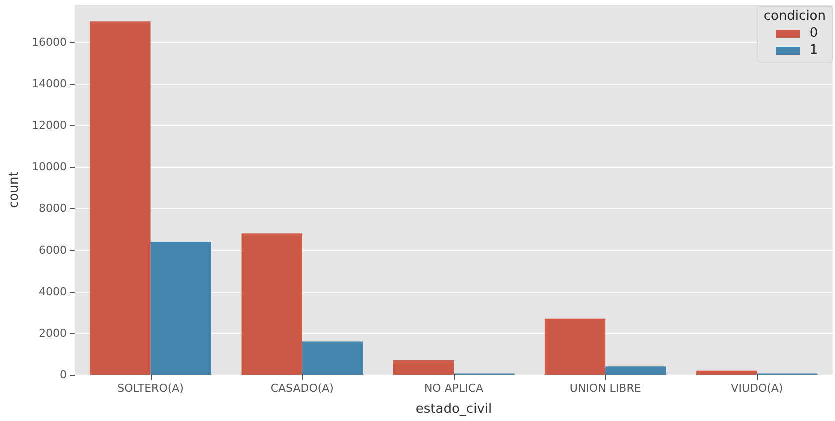  What do you see at coordinates (14, 190) in the screenshot?
I see `y-axis-title: count` at bounding box center [14, 190].